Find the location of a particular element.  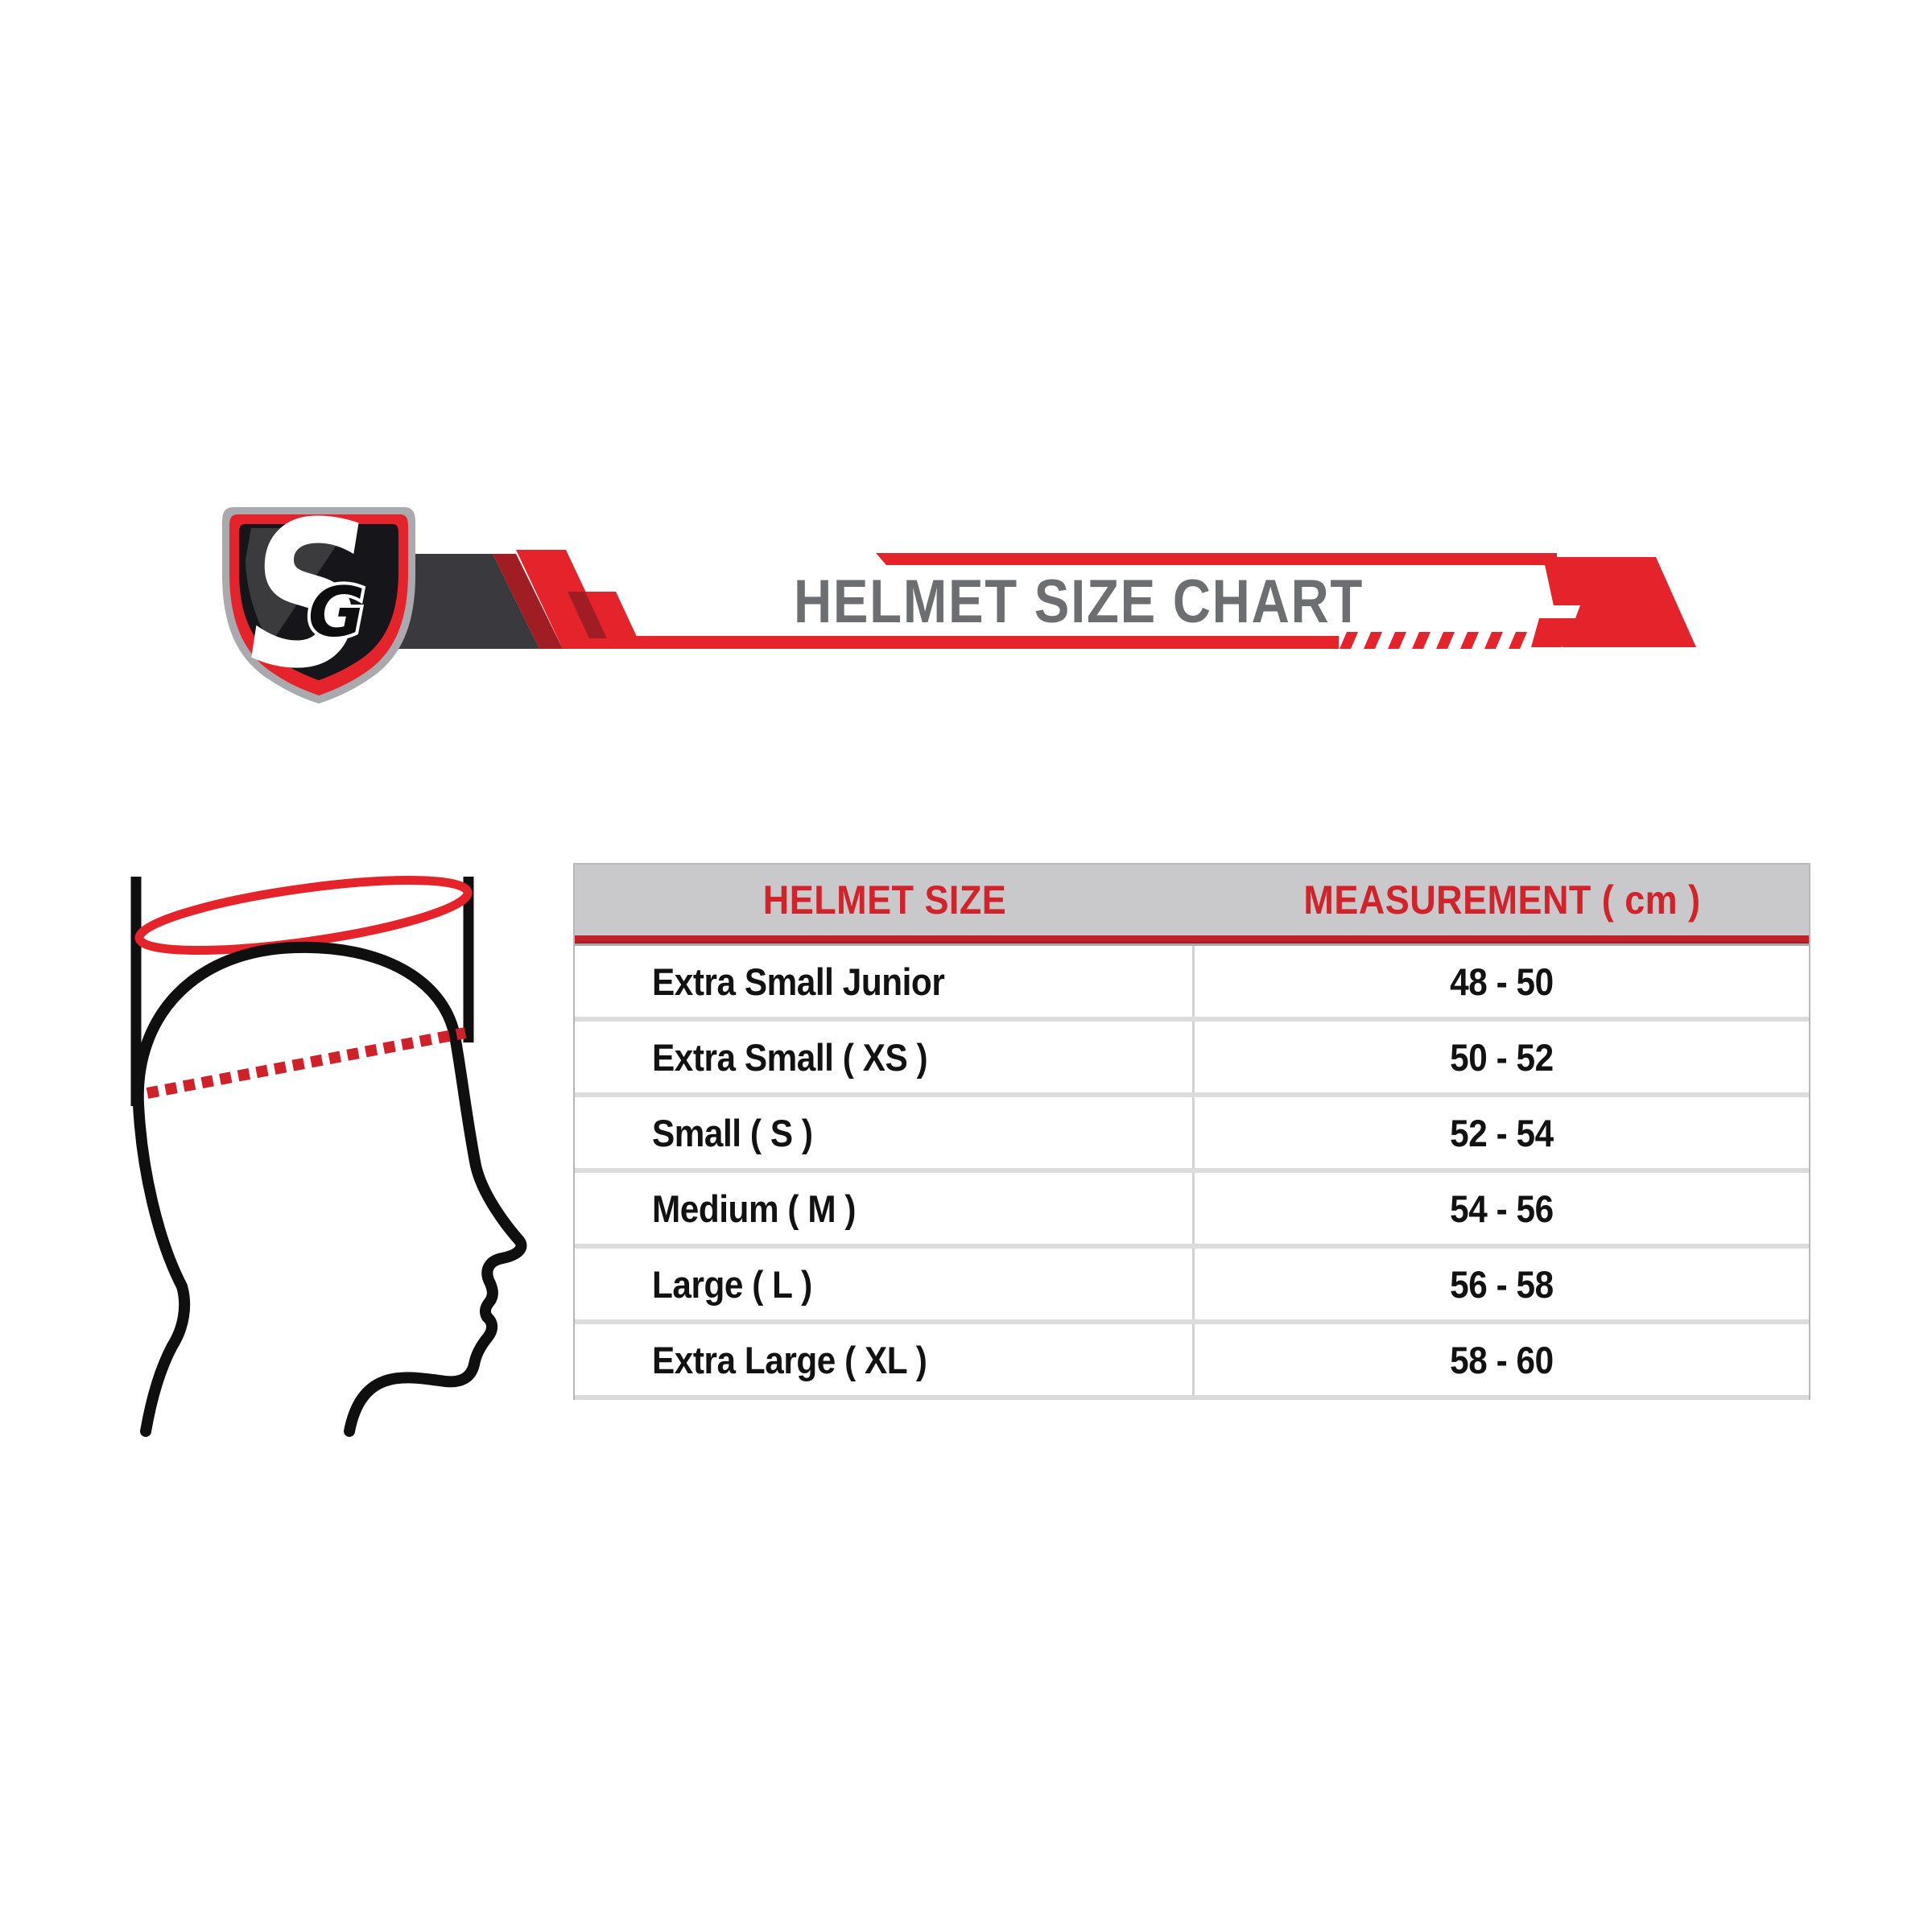

banner-bottom-stripe is located at coordinates (973, 642).